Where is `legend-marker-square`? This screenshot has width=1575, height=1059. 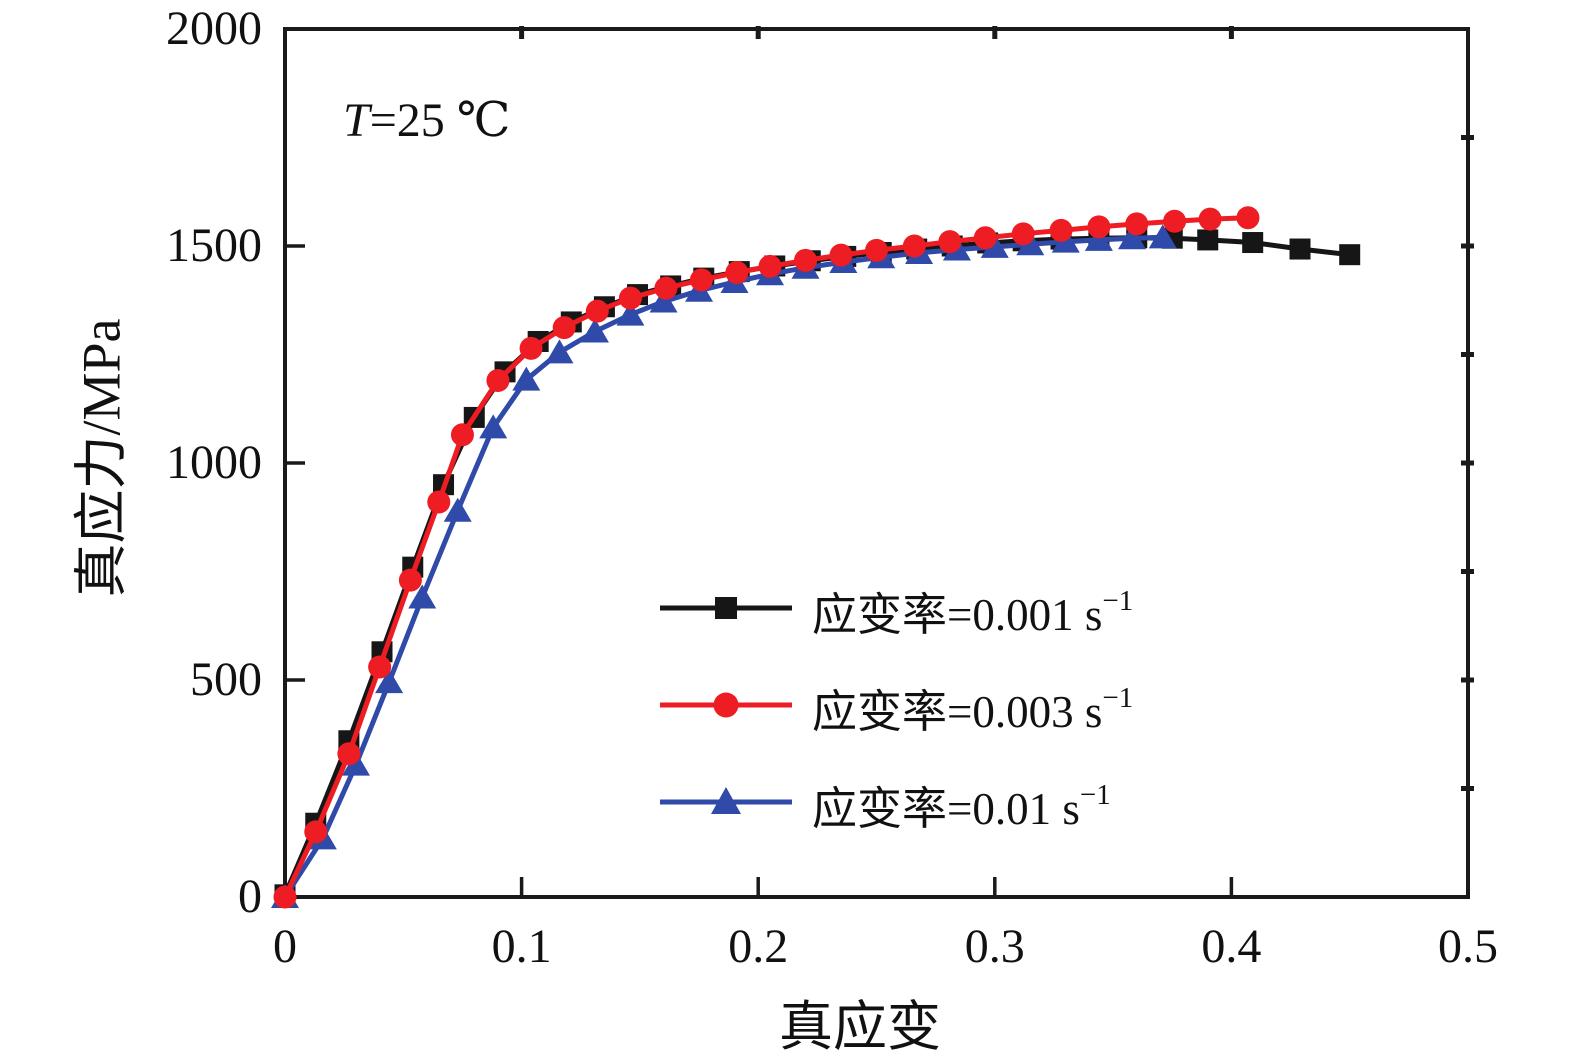 legend-marker-square is located at coordinates (726, 608).